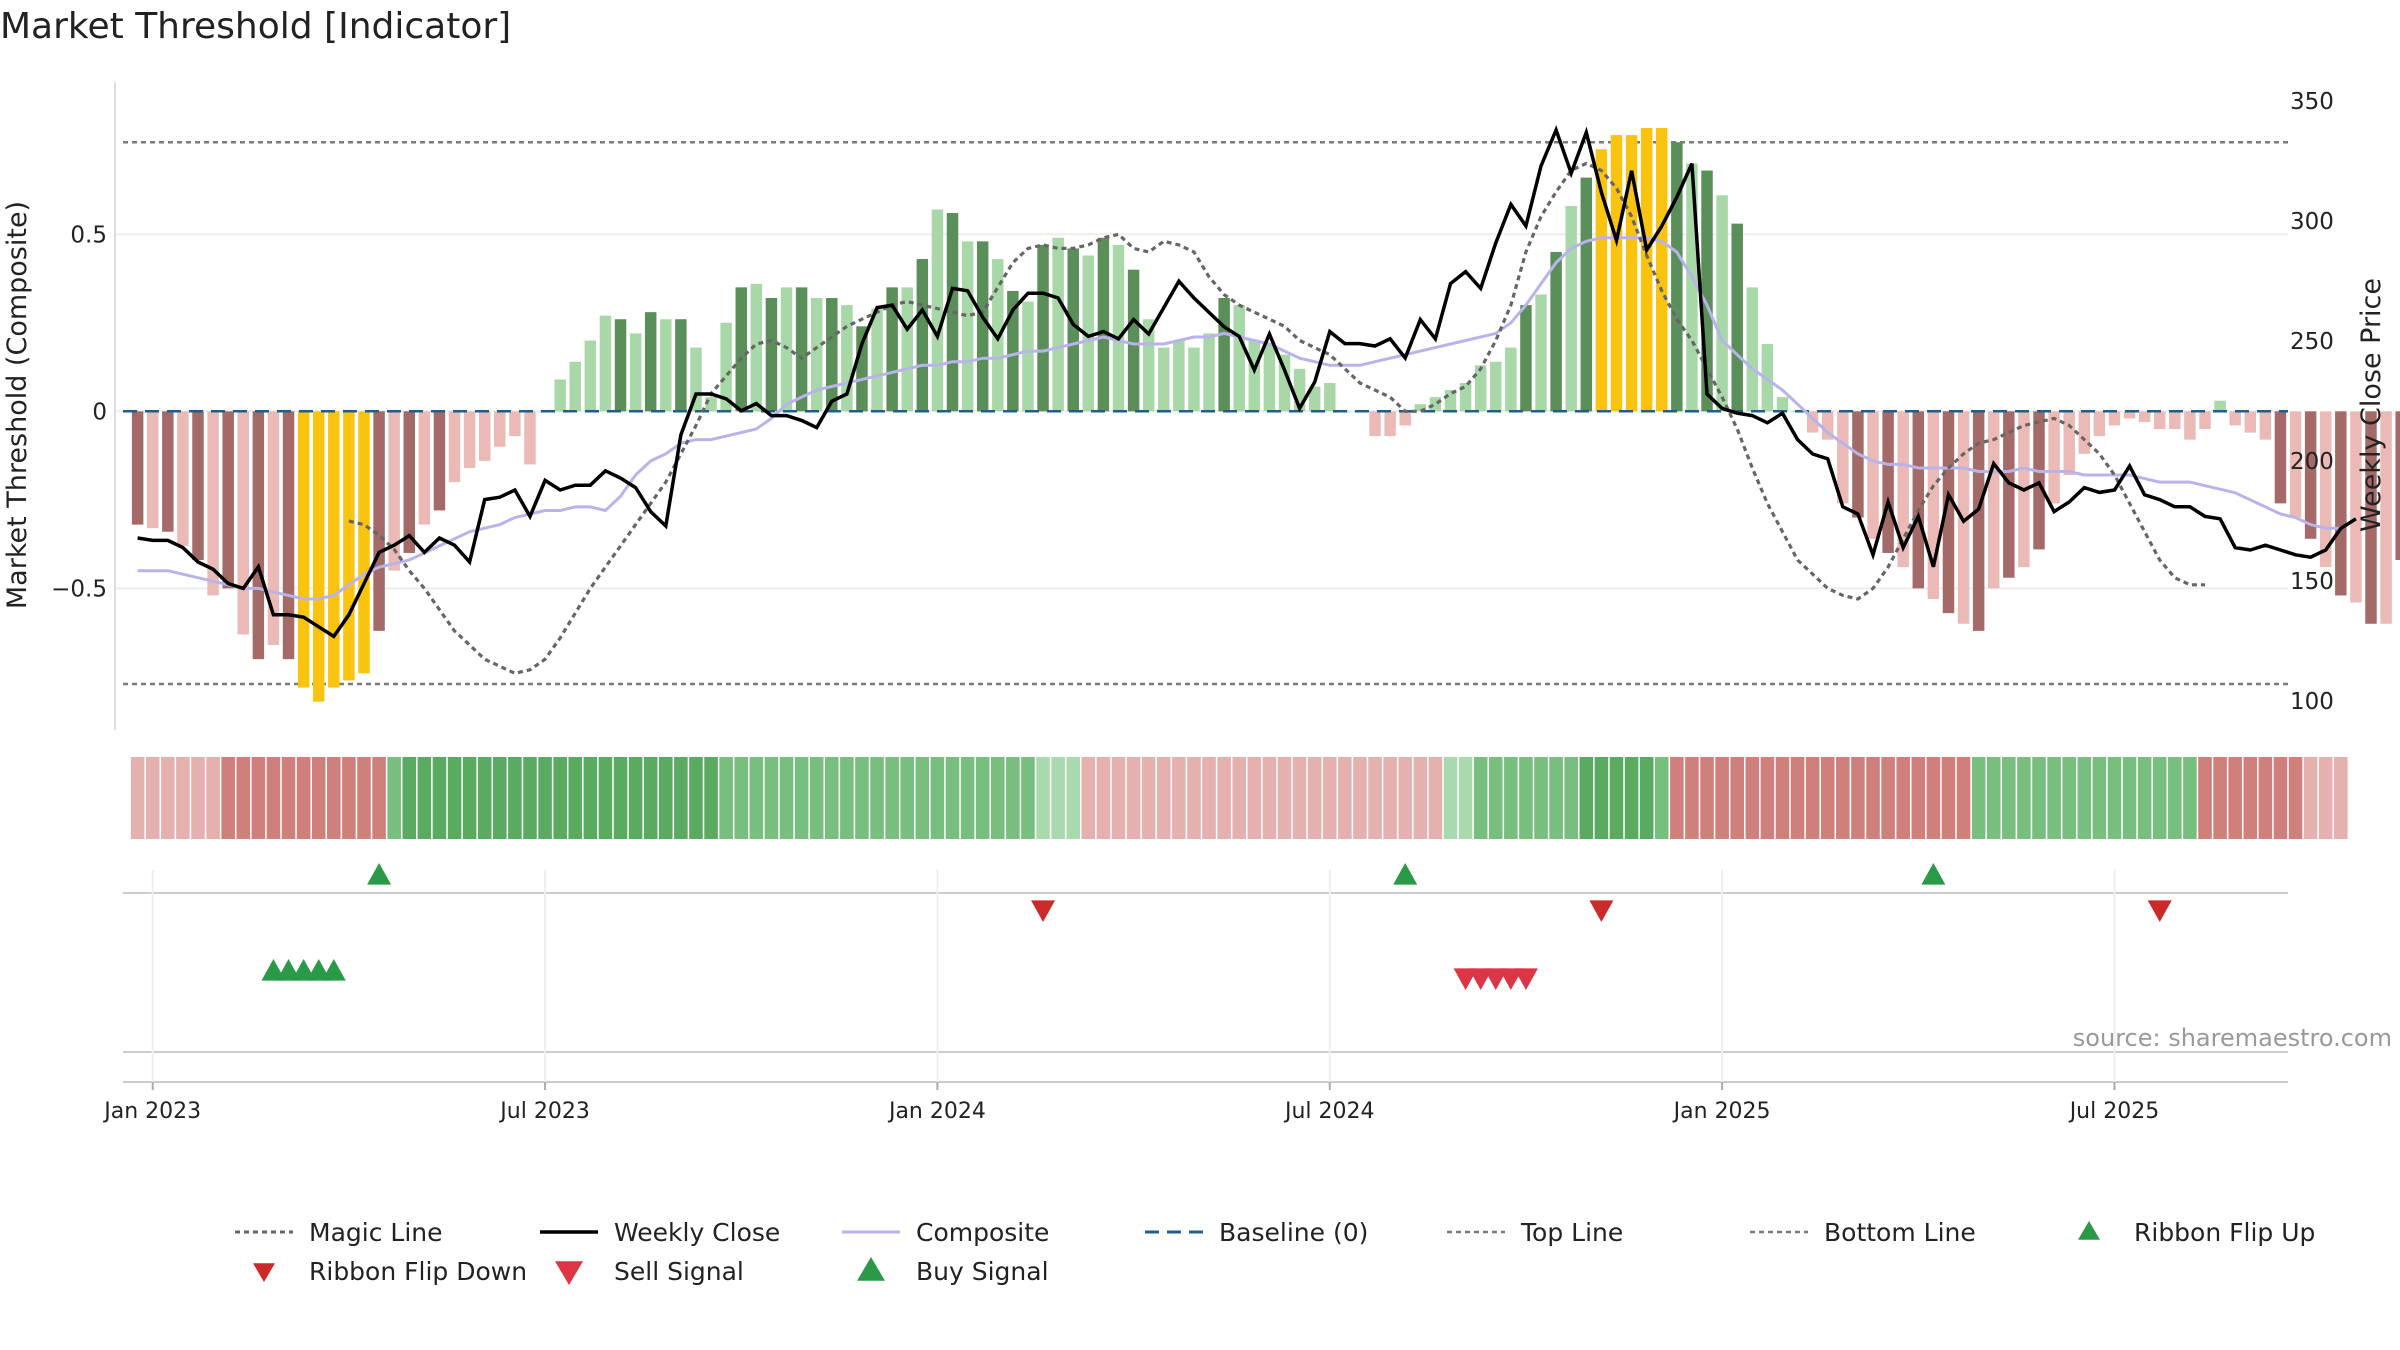 The width and height of the screenshot is (2400, 1350). What do you see at coordinates (871, 1269) in the screenshot?
I see `legend-swatch-marker` at bounding box center [871, 1269].